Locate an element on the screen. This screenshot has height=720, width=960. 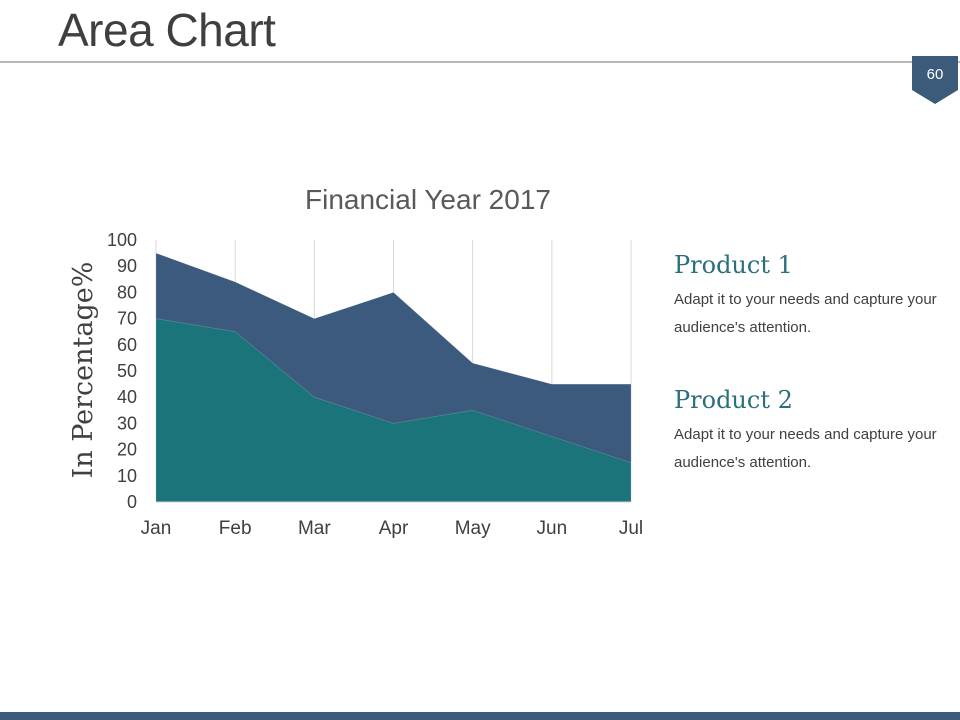
x-tick-label-jan: Jan is located at coordinates (156, 528).